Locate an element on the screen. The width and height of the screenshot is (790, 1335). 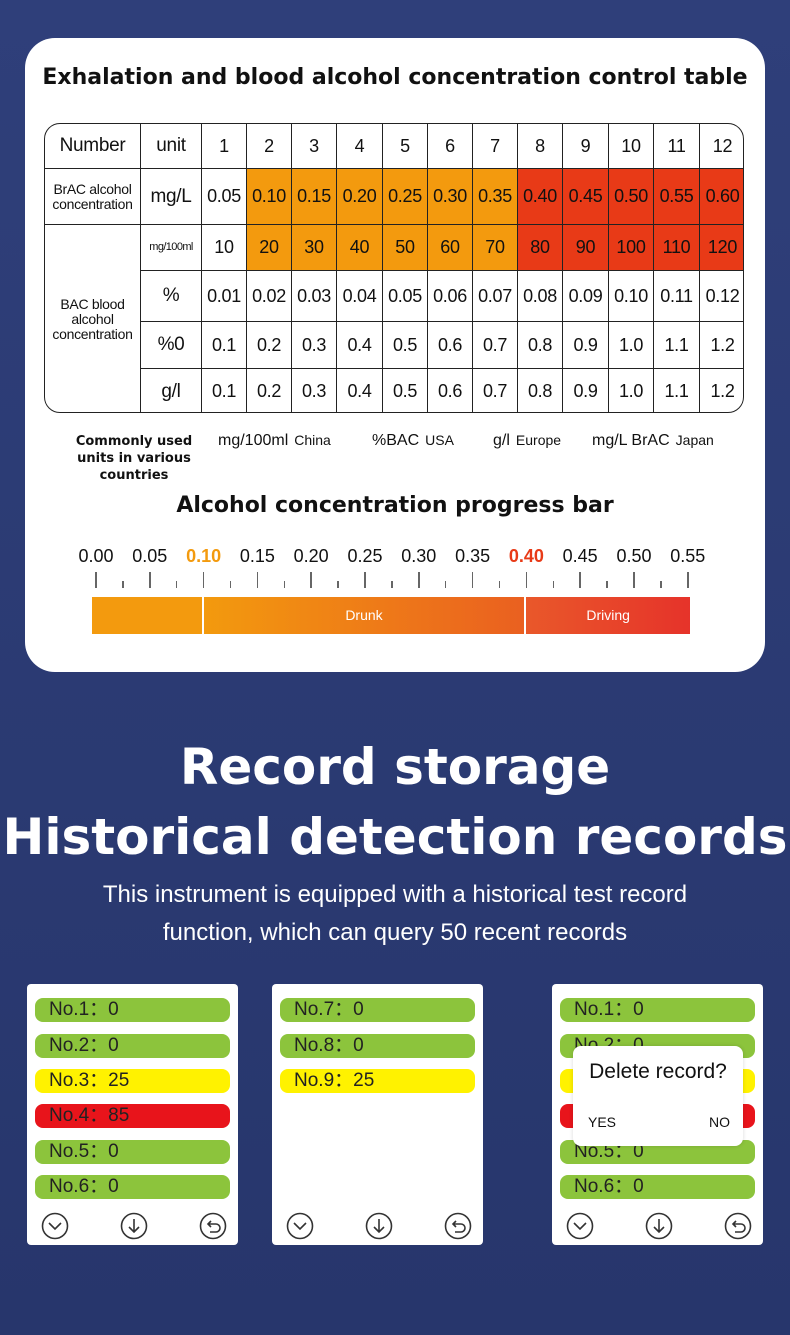
tick-label: 0.05 is located at coordinates (150, 556).